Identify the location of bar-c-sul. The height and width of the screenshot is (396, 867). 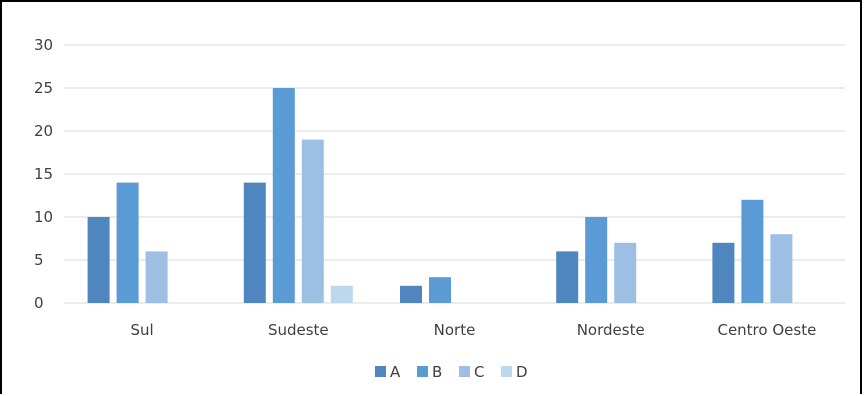
(156, 277).